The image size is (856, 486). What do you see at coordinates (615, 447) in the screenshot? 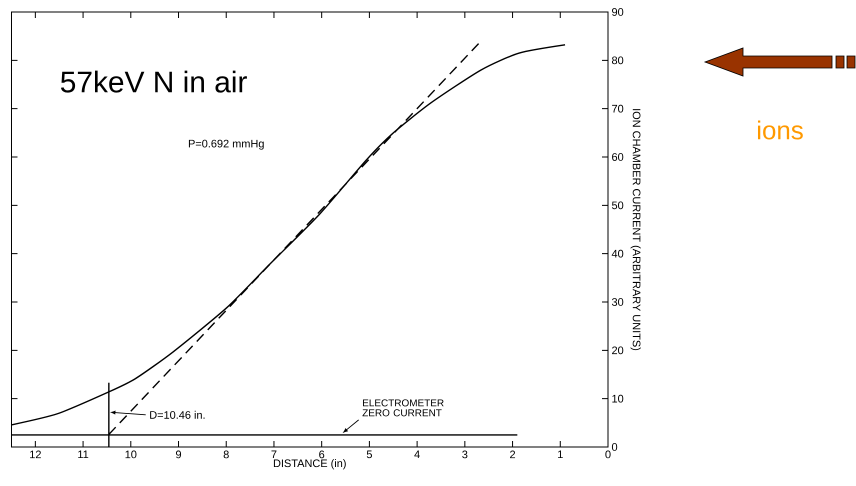
I see `y-tick-label: 0` at bounding box center [615, 447].